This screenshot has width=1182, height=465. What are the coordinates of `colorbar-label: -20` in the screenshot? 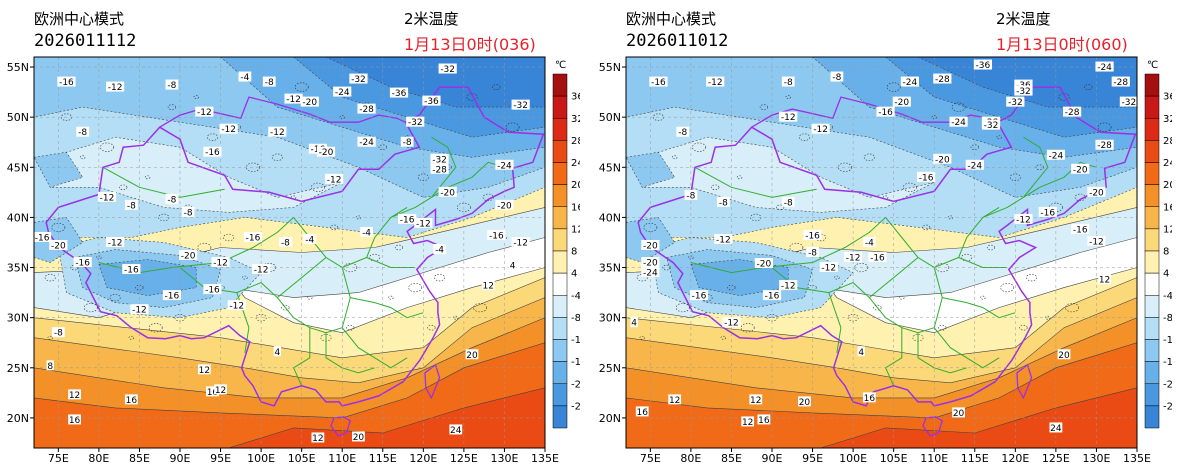 It's located at (575, 384).